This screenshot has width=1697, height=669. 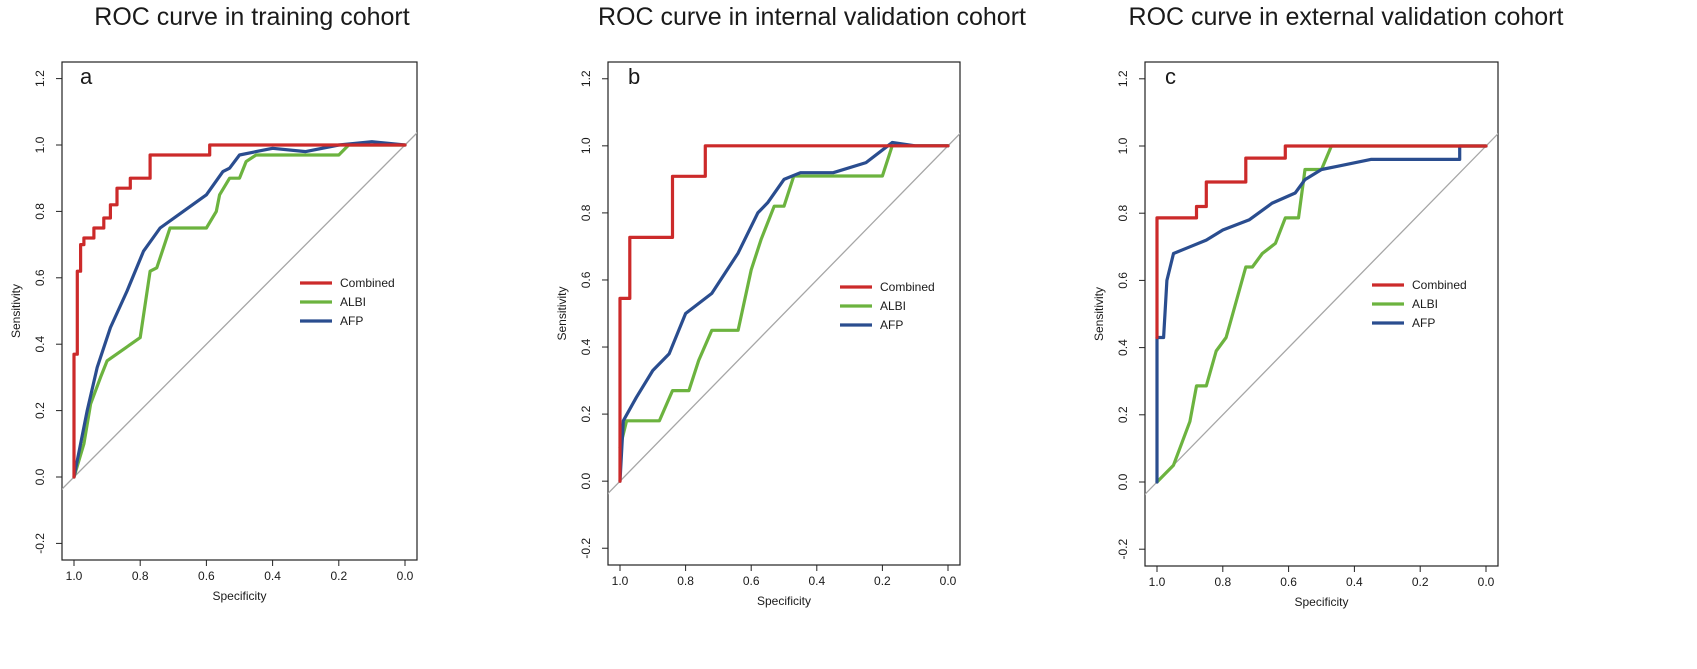 I want to click on chart-title: ROC curve in internal validation cohort, so click(x=812, y=17).